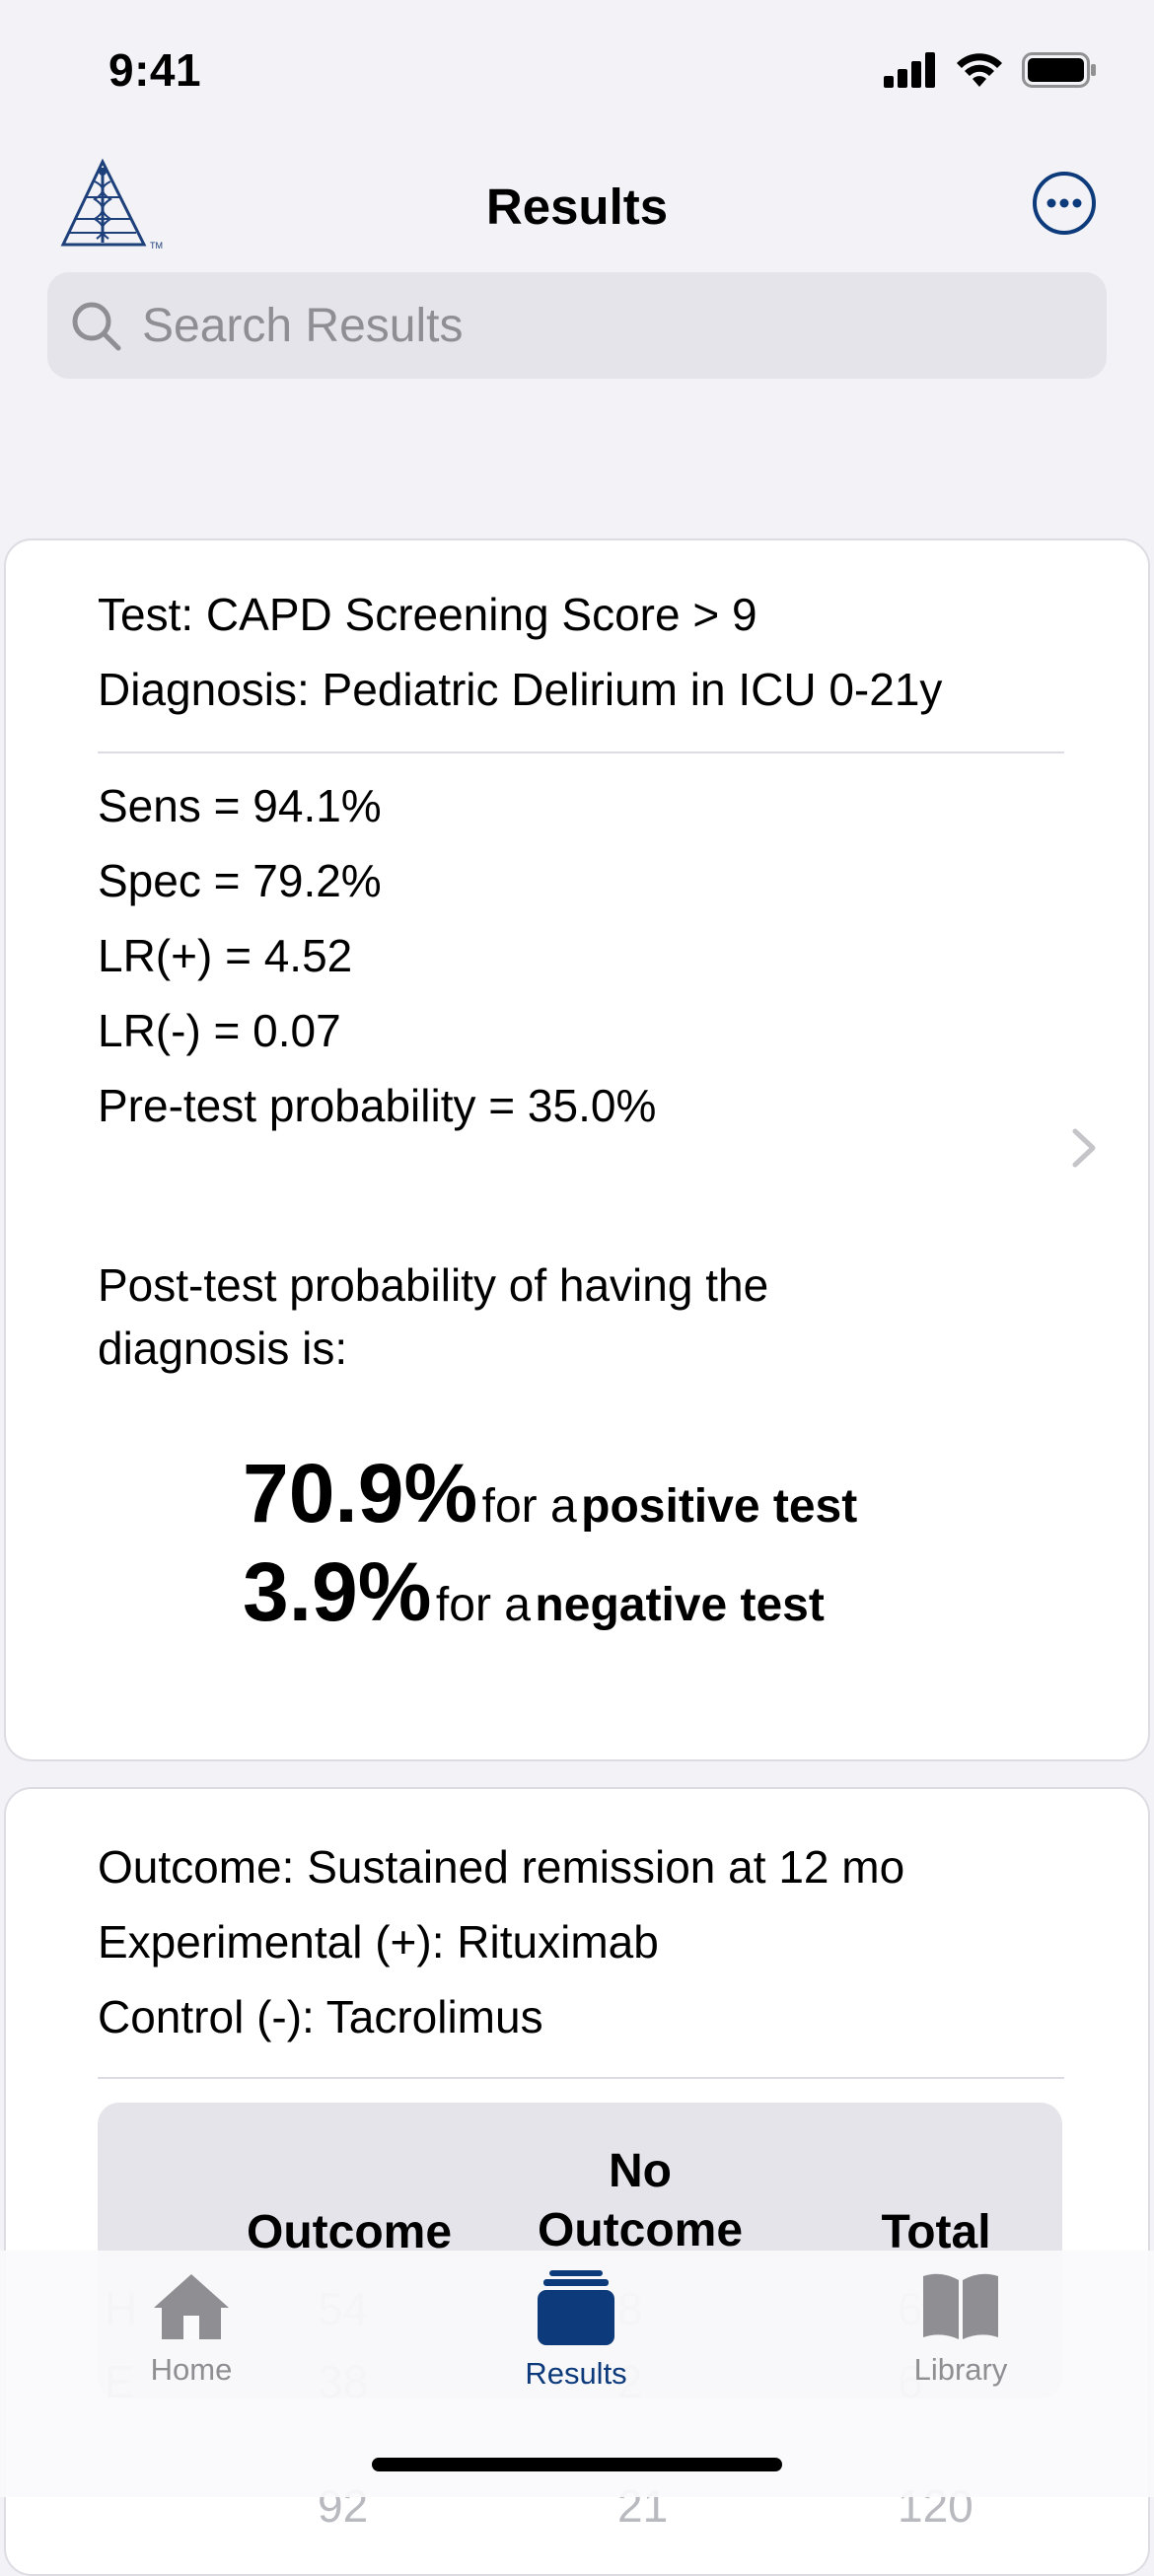 The image size is (1154, 2576). What do you see at coordinates (641, 2230) in the screenshot?
I see `column-header-no-outcome: Outcome` at bounding box center [641, 2230].